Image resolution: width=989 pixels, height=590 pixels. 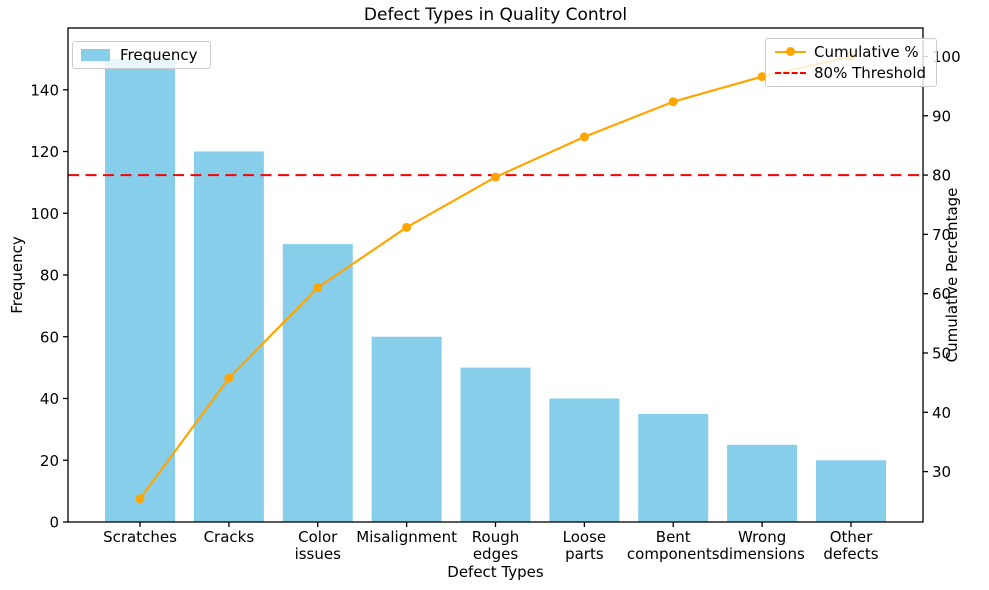 What do you see at coordinates (584, 137) in the screenshot?
I see `cumulative-marker-loose-parts` at bounding box center [584, 137].